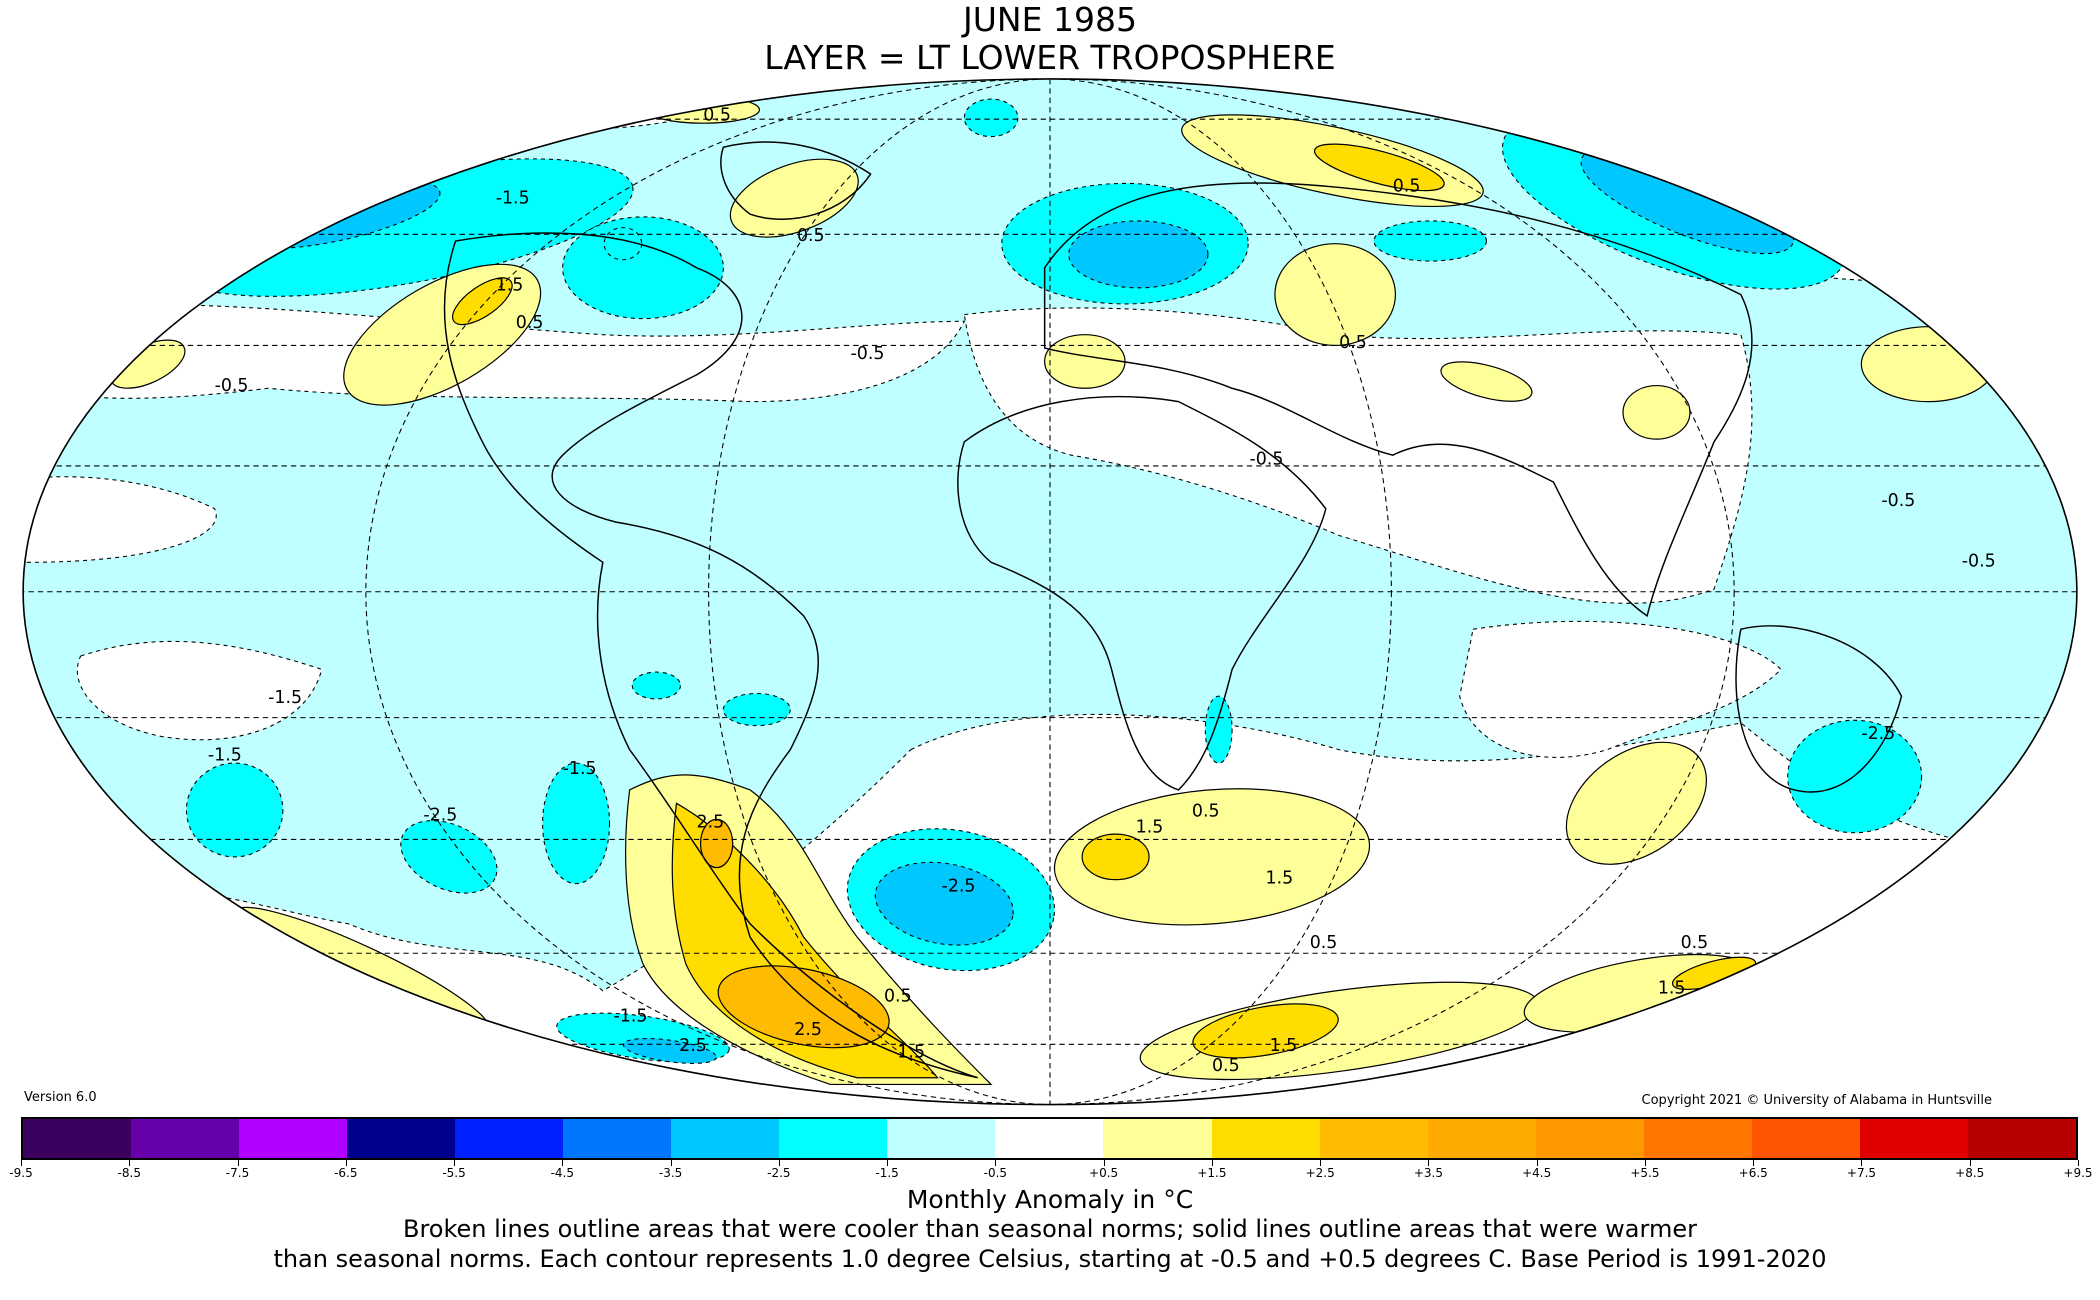  What do you see at coordinates (1537, 1173) in the screenshot?
I see `colorbar-tick-label: +4.5` at bounding box center [1537, 1173].